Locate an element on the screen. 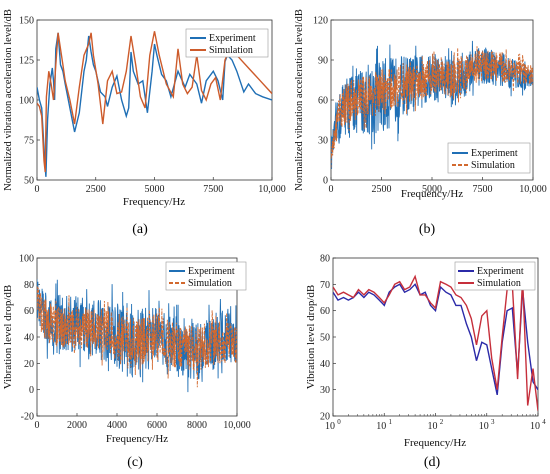  panel-c-x-axis-label: Frequency/Hz is located at coordinates (137, 439).